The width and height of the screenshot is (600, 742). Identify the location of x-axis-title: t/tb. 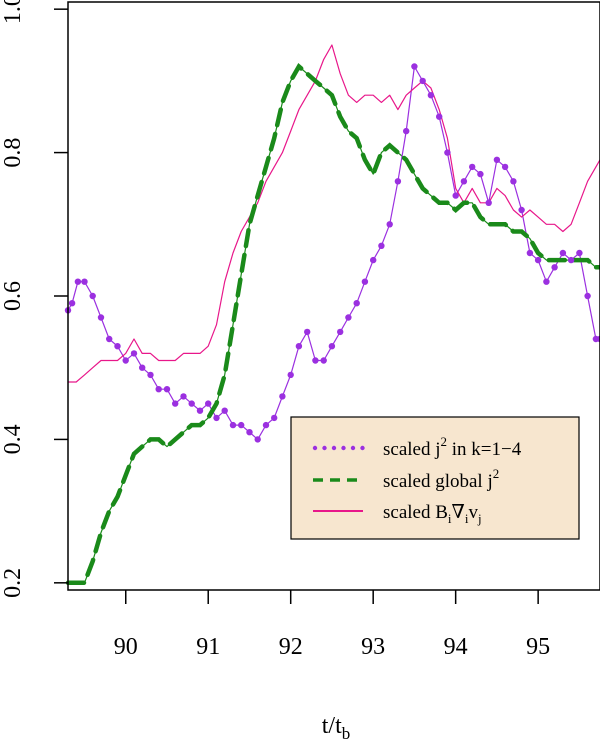
(336, 727).